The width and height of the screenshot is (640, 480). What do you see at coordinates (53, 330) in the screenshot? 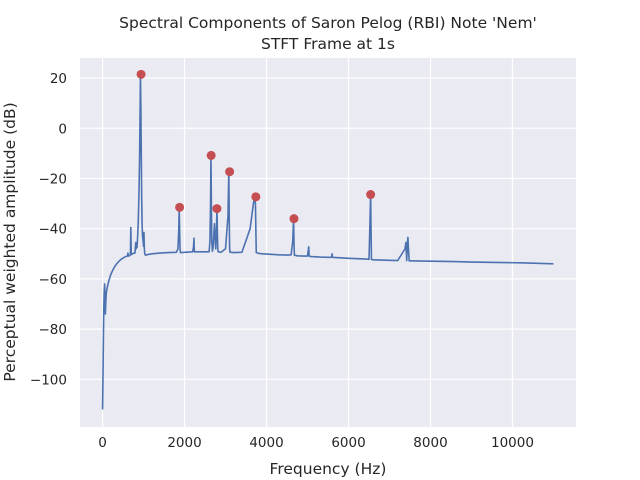
I see `y-tick-label: −80` at bounding box center [53, 330].